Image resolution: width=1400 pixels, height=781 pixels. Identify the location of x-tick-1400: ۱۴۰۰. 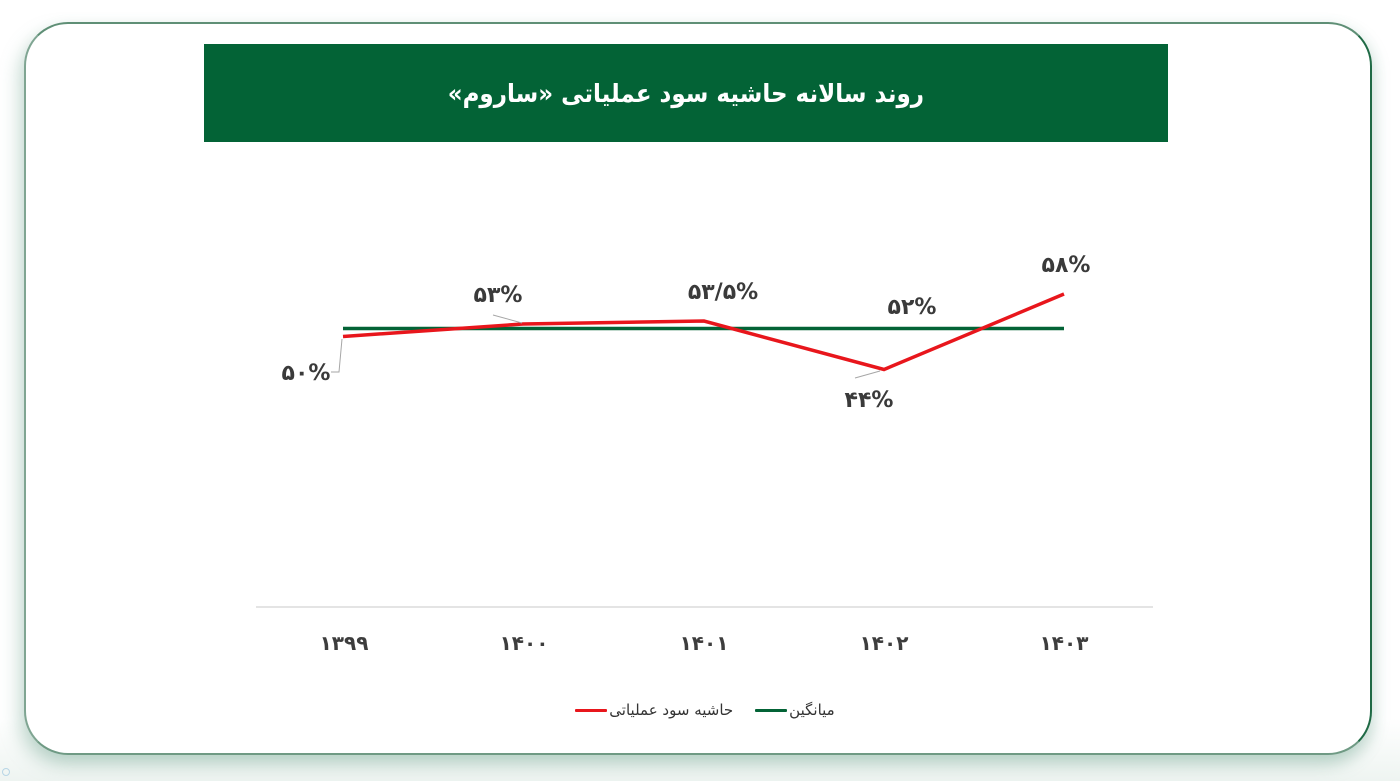
(524, 643).